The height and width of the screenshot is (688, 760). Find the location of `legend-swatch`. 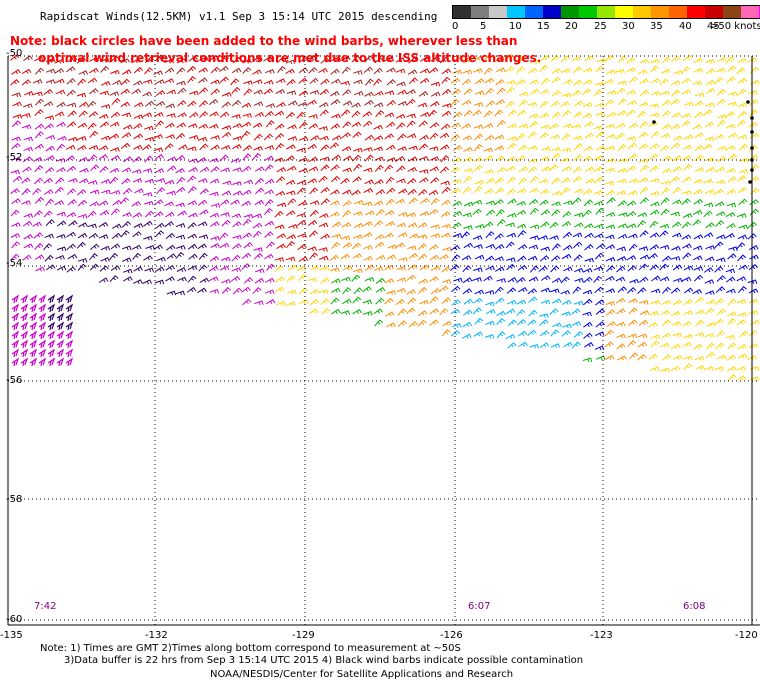

legend-swatch is located at coordinates (480, 12).